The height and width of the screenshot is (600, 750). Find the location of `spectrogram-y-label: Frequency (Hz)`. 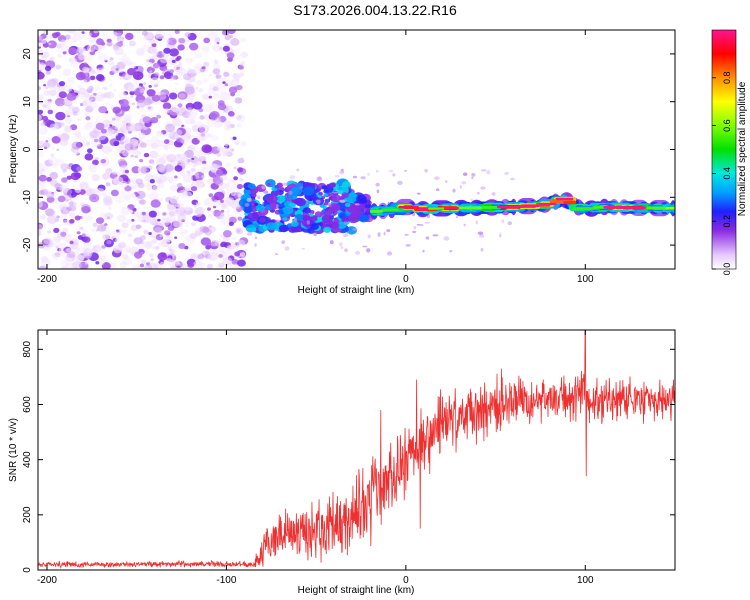

spectrogram-y-label: Frequency (Hz) is located at coordinates (13, 149).